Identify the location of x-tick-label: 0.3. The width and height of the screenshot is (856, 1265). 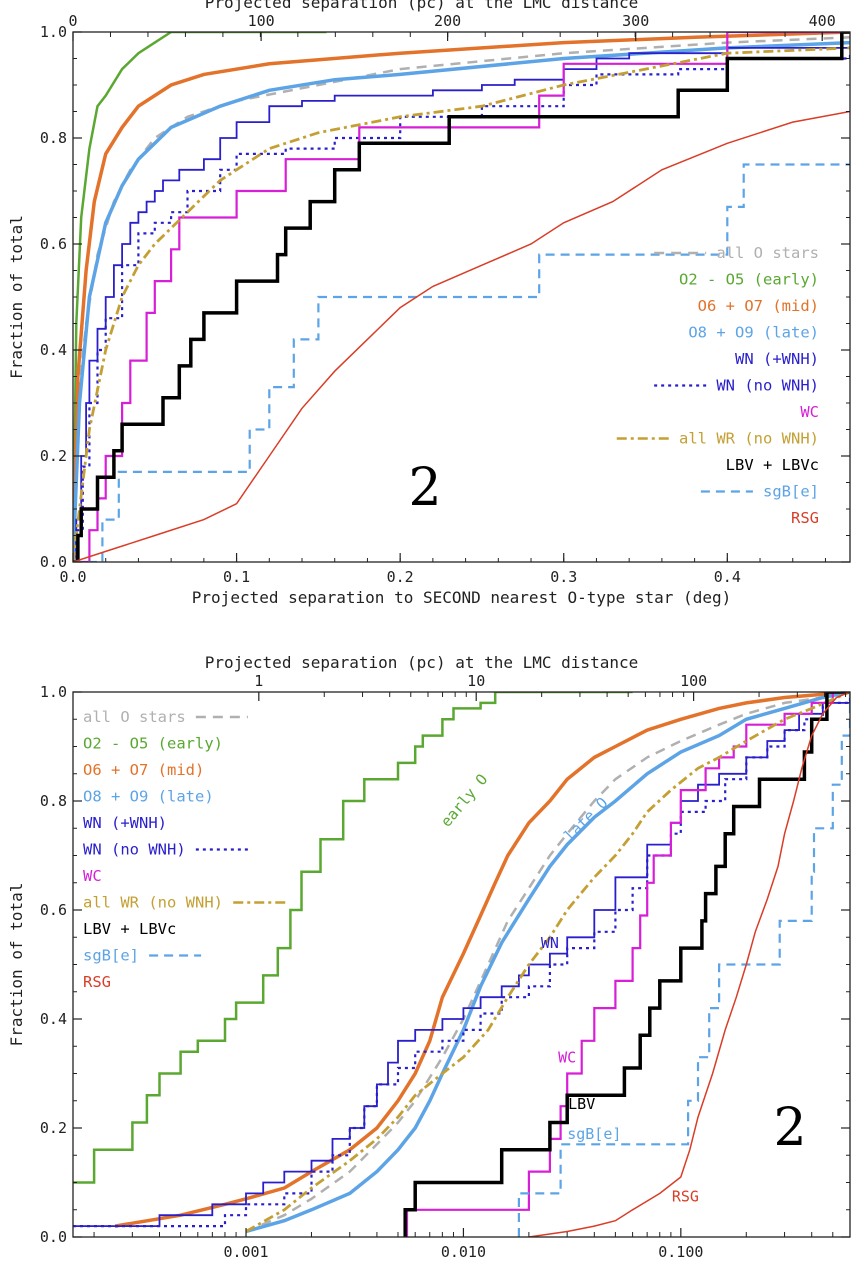
(563, 577).